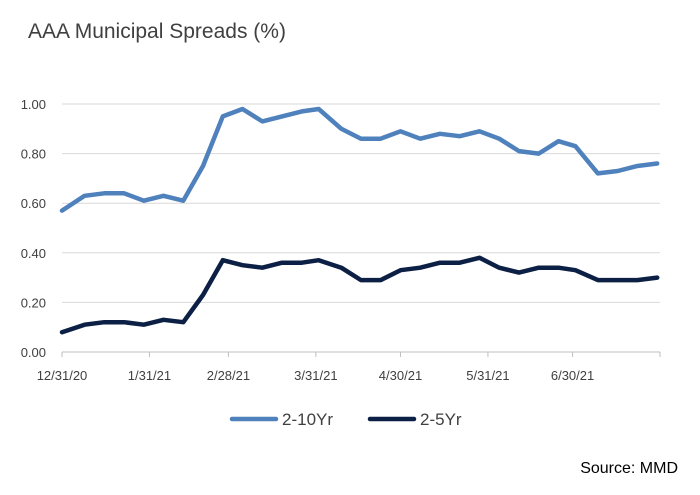  What do you see at coordinates (629, 468) in the screenshot?
I see `source-note: Source: MMD` at bounding box center [629, 468].